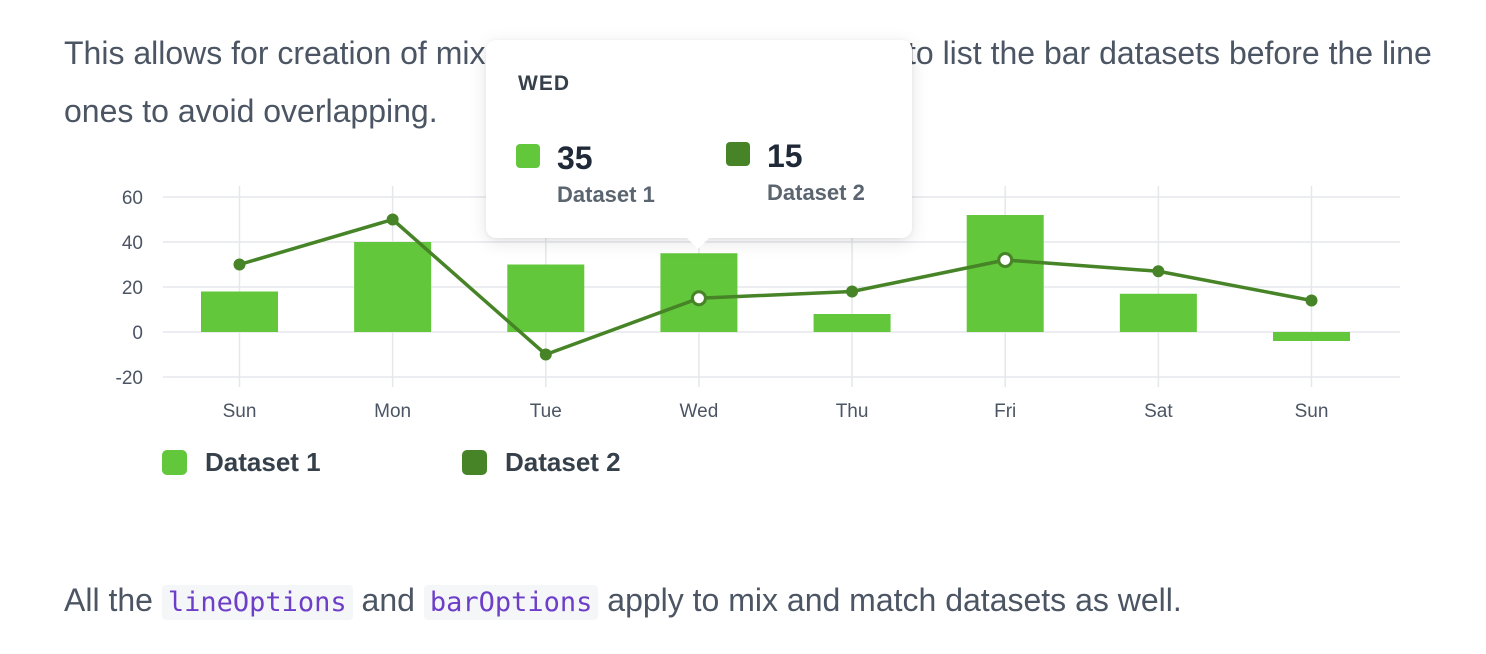 The image size is (1486, 654). I want to click on chart-tooltip: WED 35 Dataset 1 15 Dataset 2, so click(699, 144).